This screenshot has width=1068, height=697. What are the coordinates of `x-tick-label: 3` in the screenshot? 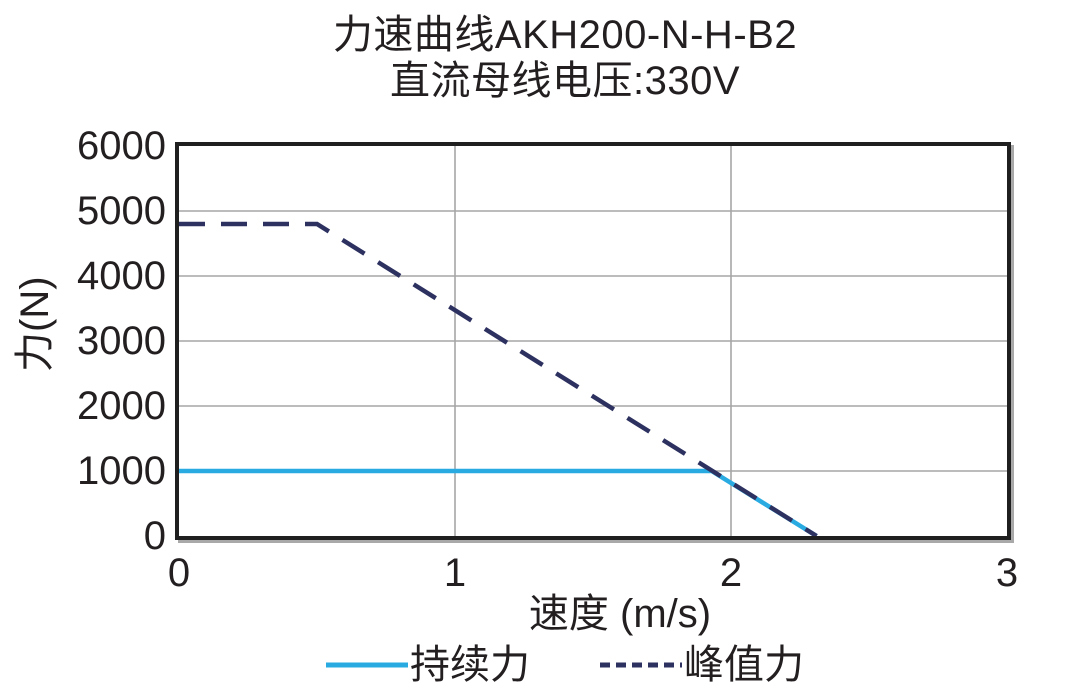 It's located at (1007, 573).